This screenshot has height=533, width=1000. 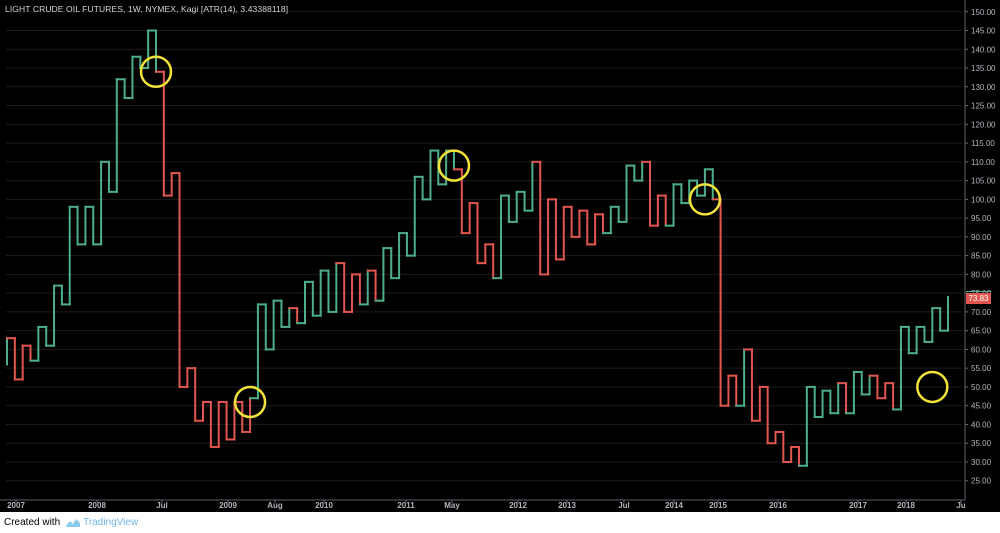 What do you see at coordinates (452, 505) in the screenshot?
I see `x-tick-label: May` at bounding box center [452, 505].